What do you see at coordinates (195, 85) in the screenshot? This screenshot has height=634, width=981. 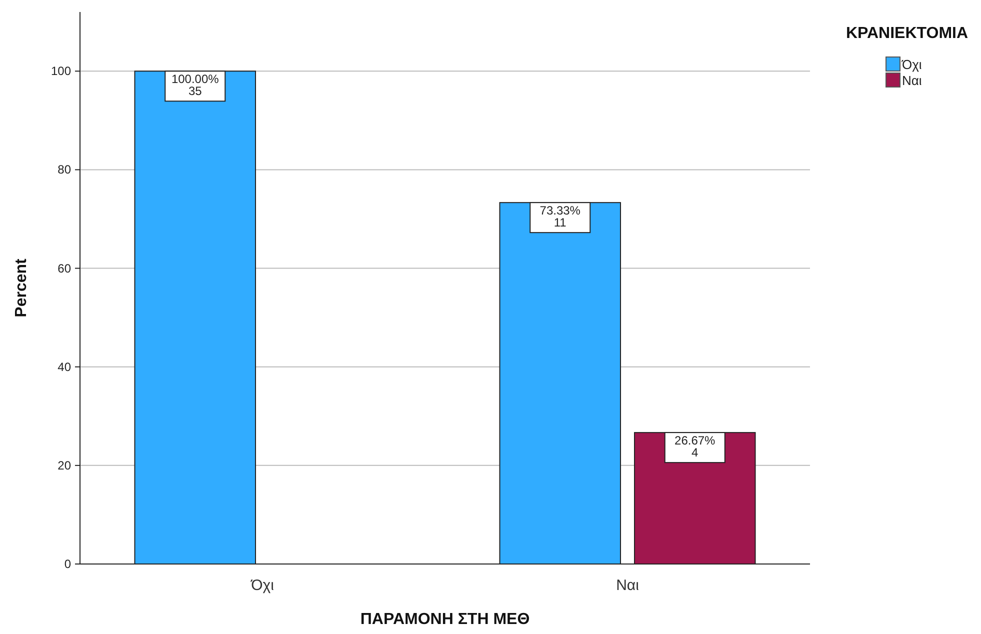 I see `data-label: 100.00% 35` at bounding box center [195, 85].